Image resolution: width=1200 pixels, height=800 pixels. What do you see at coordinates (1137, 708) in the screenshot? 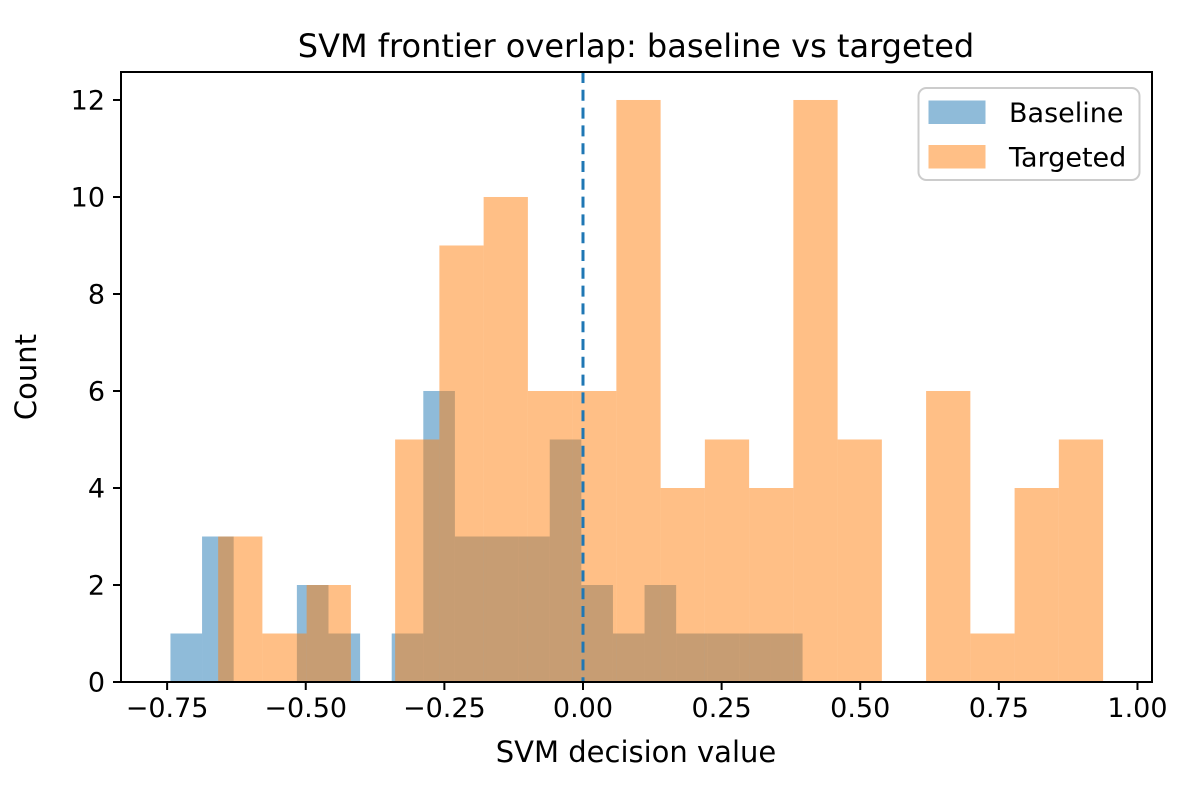
I see `x-tick-label: 1.00` at bounding box center [1137, 708].